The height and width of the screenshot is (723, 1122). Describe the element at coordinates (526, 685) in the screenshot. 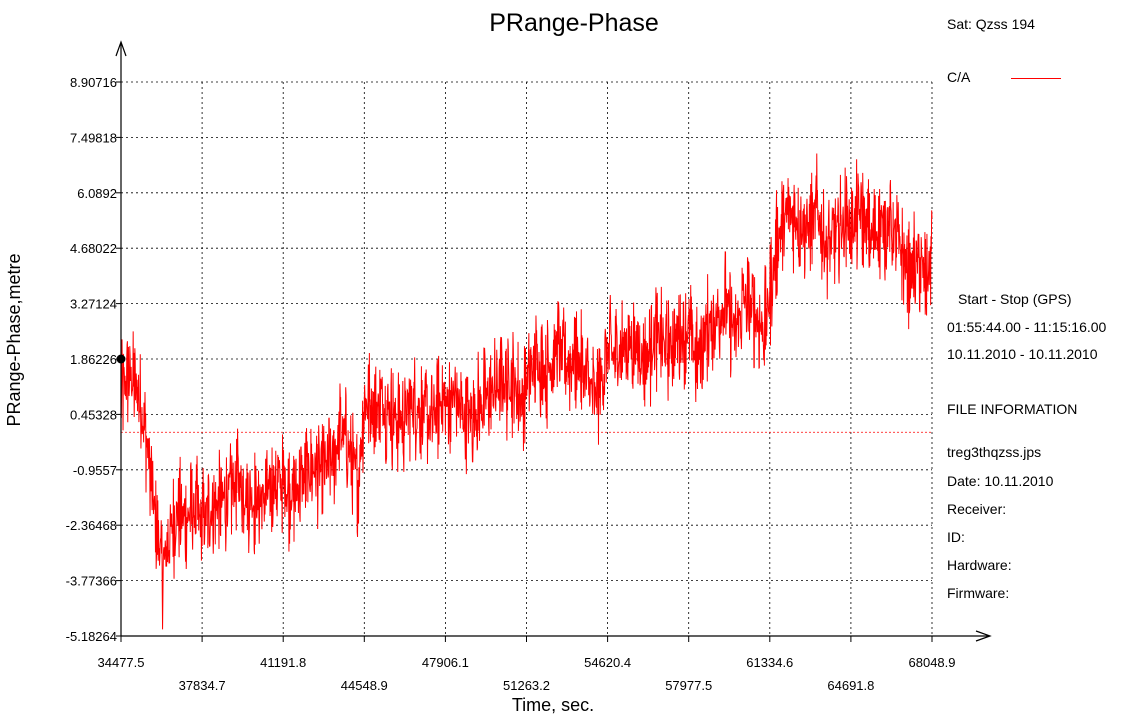

I see `x-tick-label: 51263.2` at that location.